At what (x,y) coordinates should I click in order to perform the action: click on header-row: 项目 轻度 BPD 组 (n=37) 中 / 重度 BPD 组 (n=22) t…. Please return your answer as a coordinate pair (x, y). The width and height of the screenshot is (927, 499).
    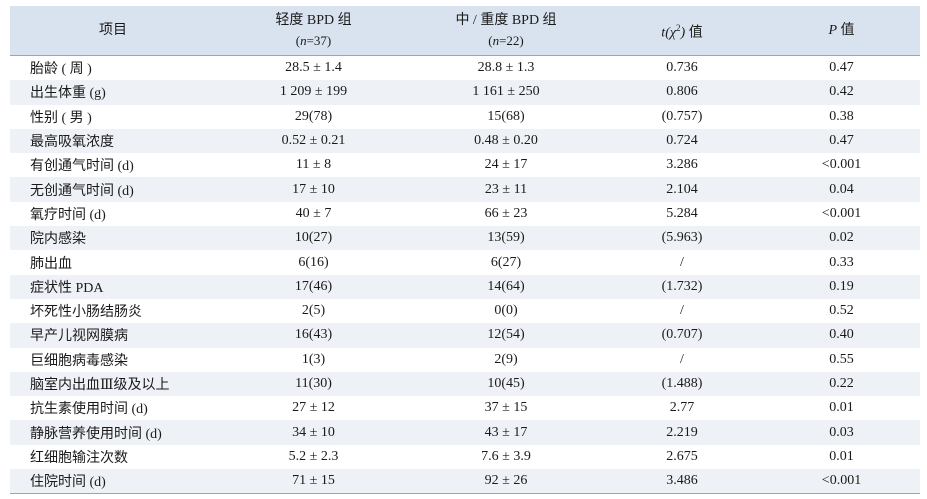
    Looking at the image, I should click on (465, 31).